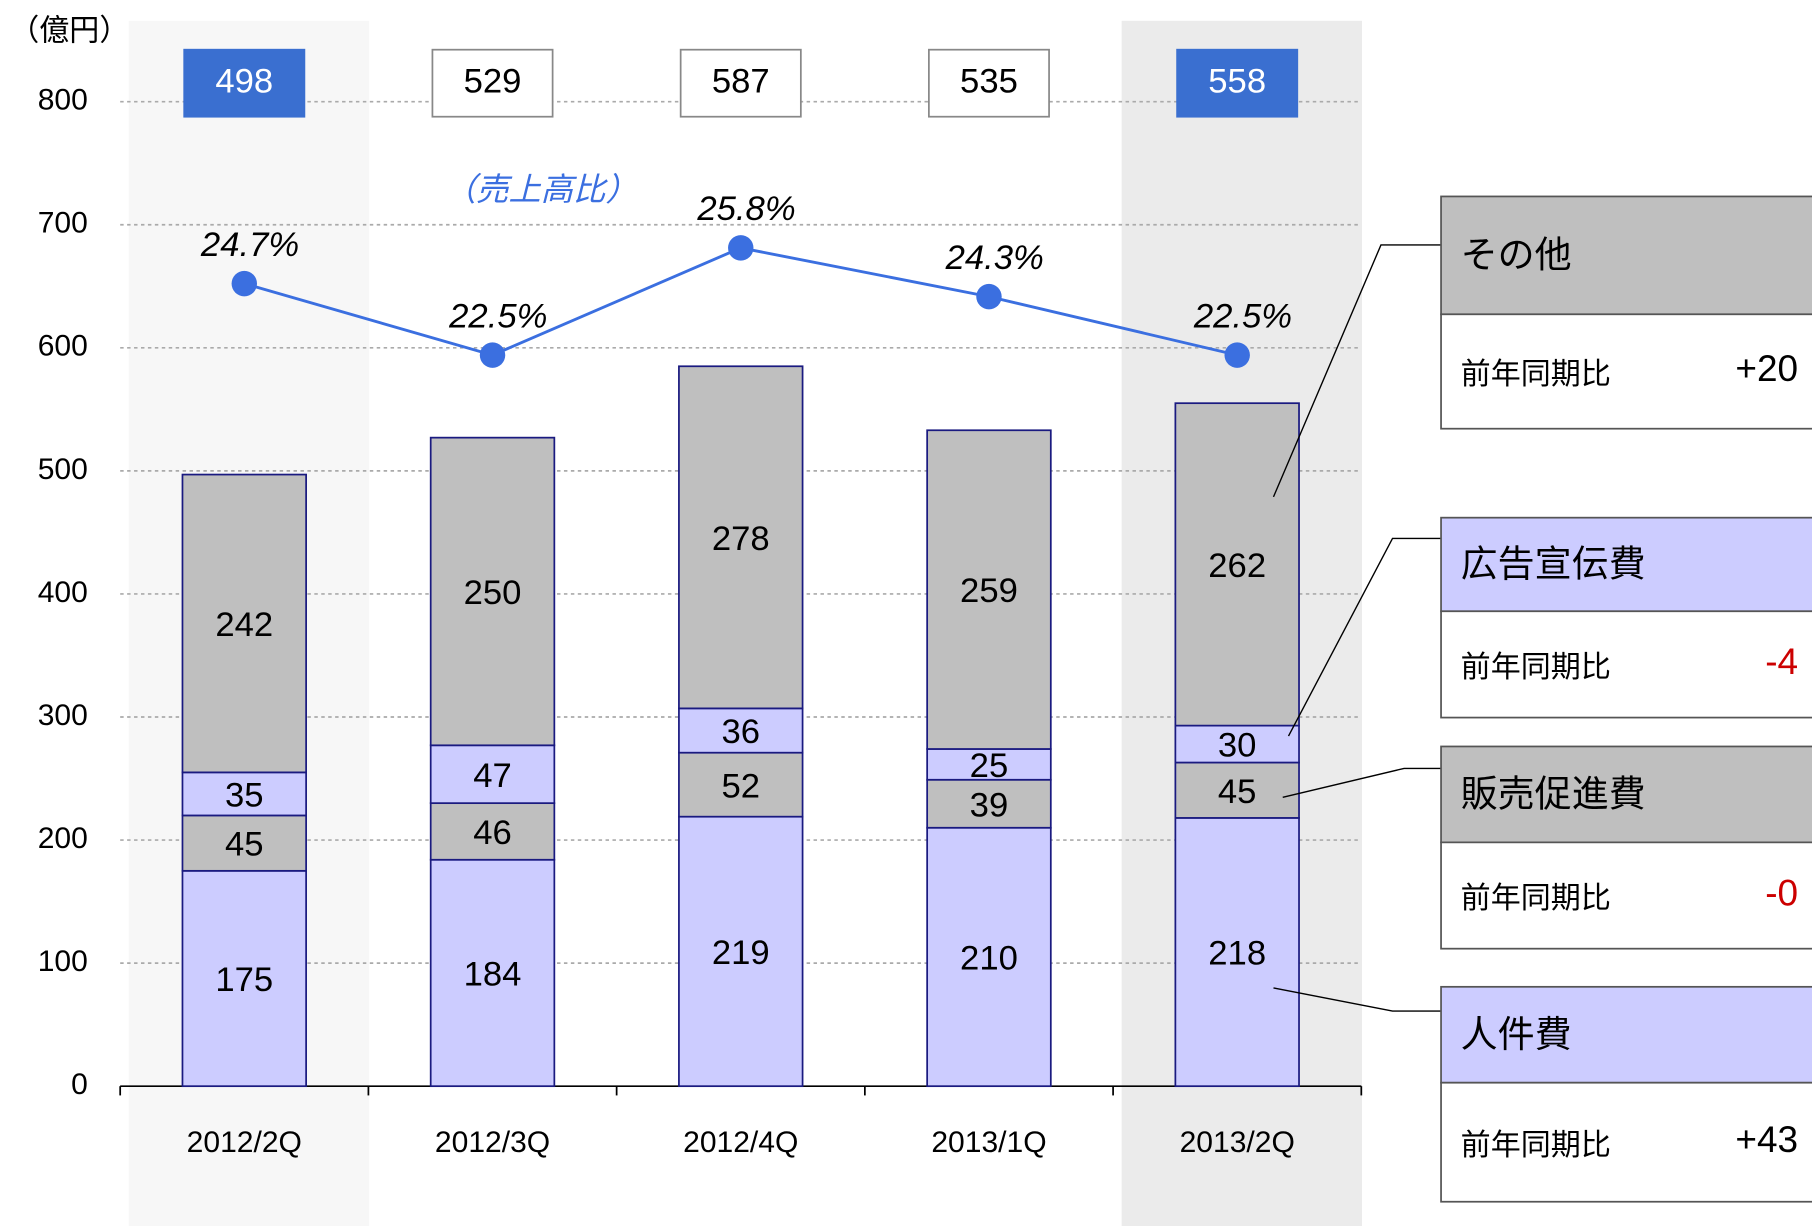  What do you see at coordinates (79, 1084) in the screenshot?
I see `y-tick-label: 0` at bounding box center [79, 1084].